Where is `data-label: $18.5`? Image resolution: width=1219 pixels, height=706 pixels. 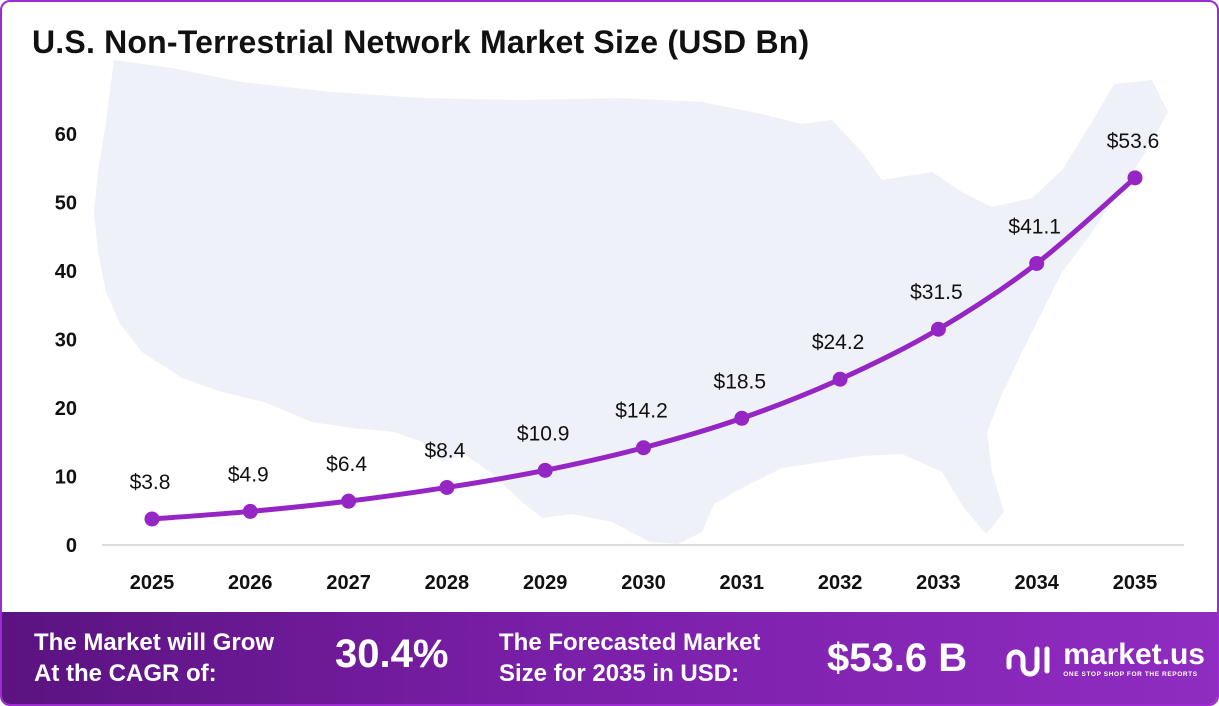 data-label: $18.5 is located at coordinates (740, 381).